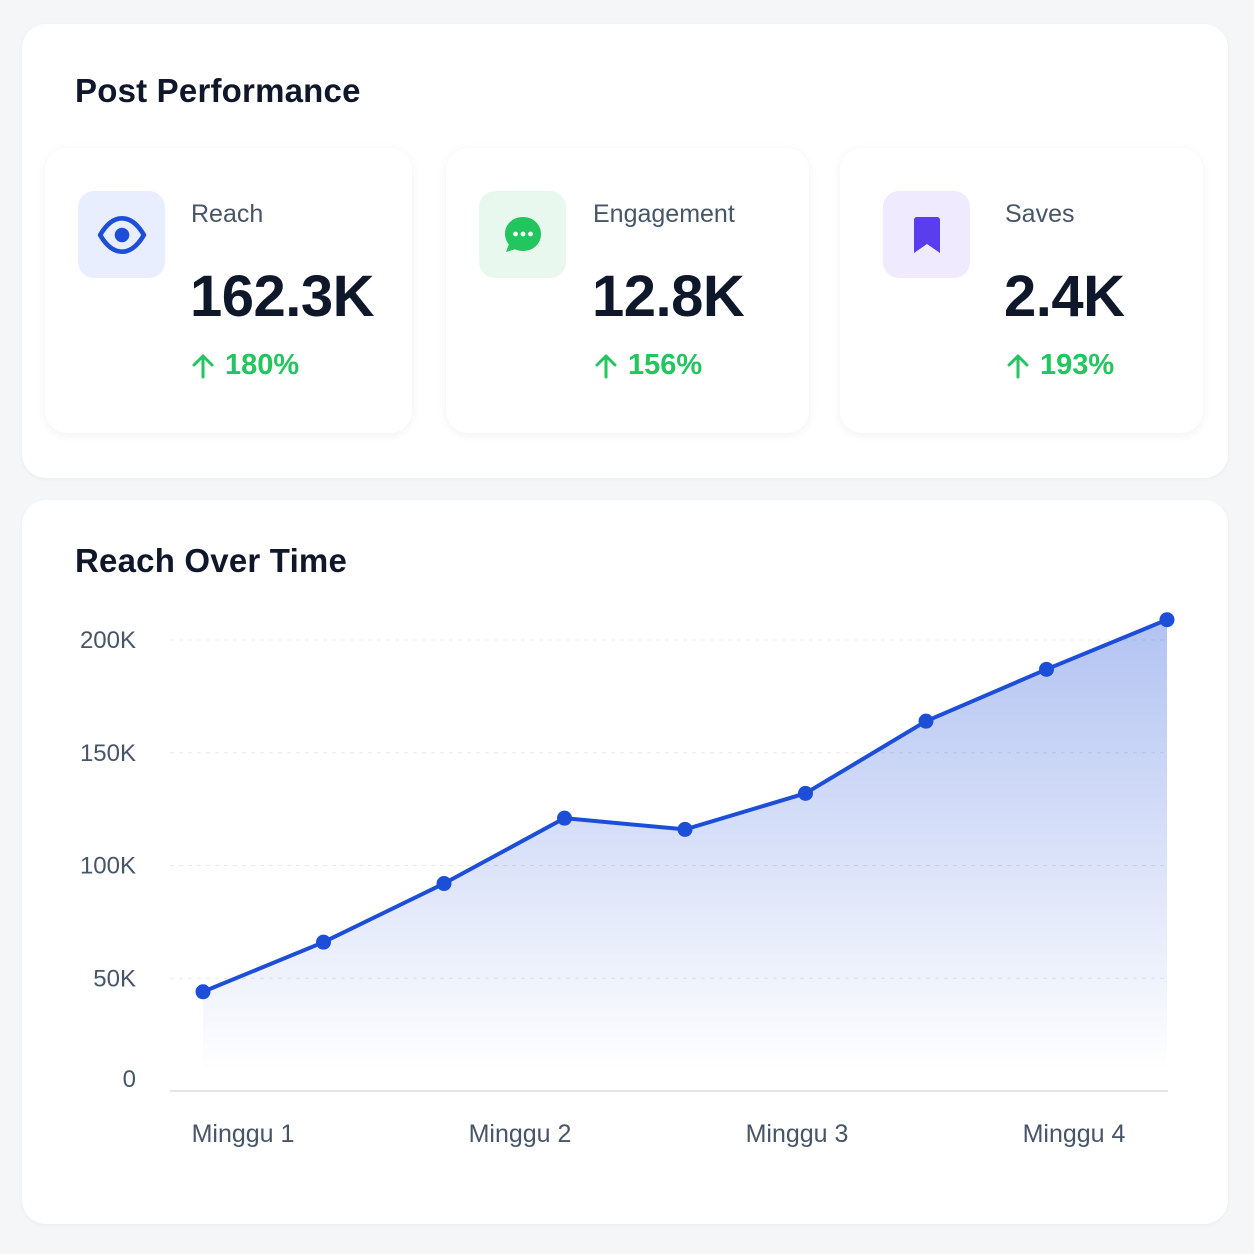 This screenshot has width=1254, height=1254. Describe the element at coordinates (218, 90) in the screenshot. I see `post-performance-title: Post Performance` at that location.